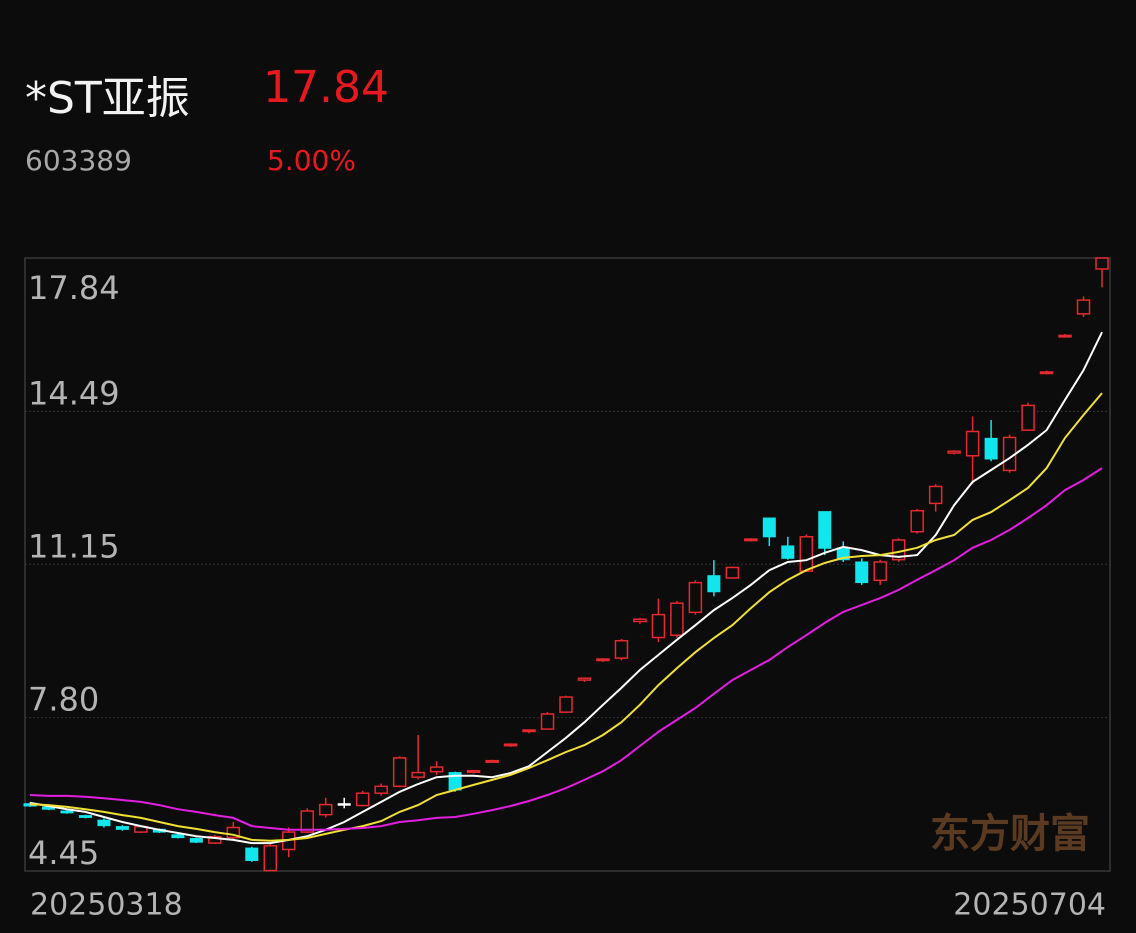  I want to click on x-tick-label: 20250318, so click(106, 905).